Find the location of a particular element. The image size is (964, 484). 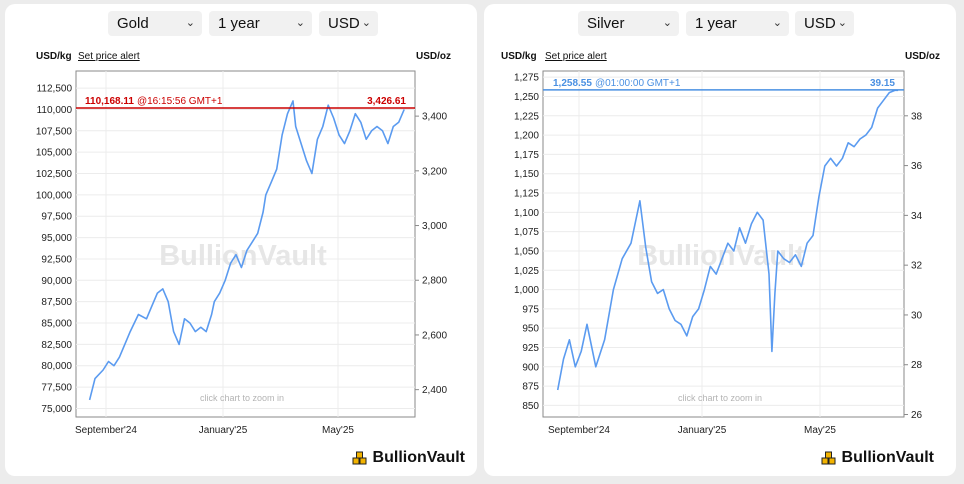

y-right-tick-label: 32 is located at coordinates (917, 266).